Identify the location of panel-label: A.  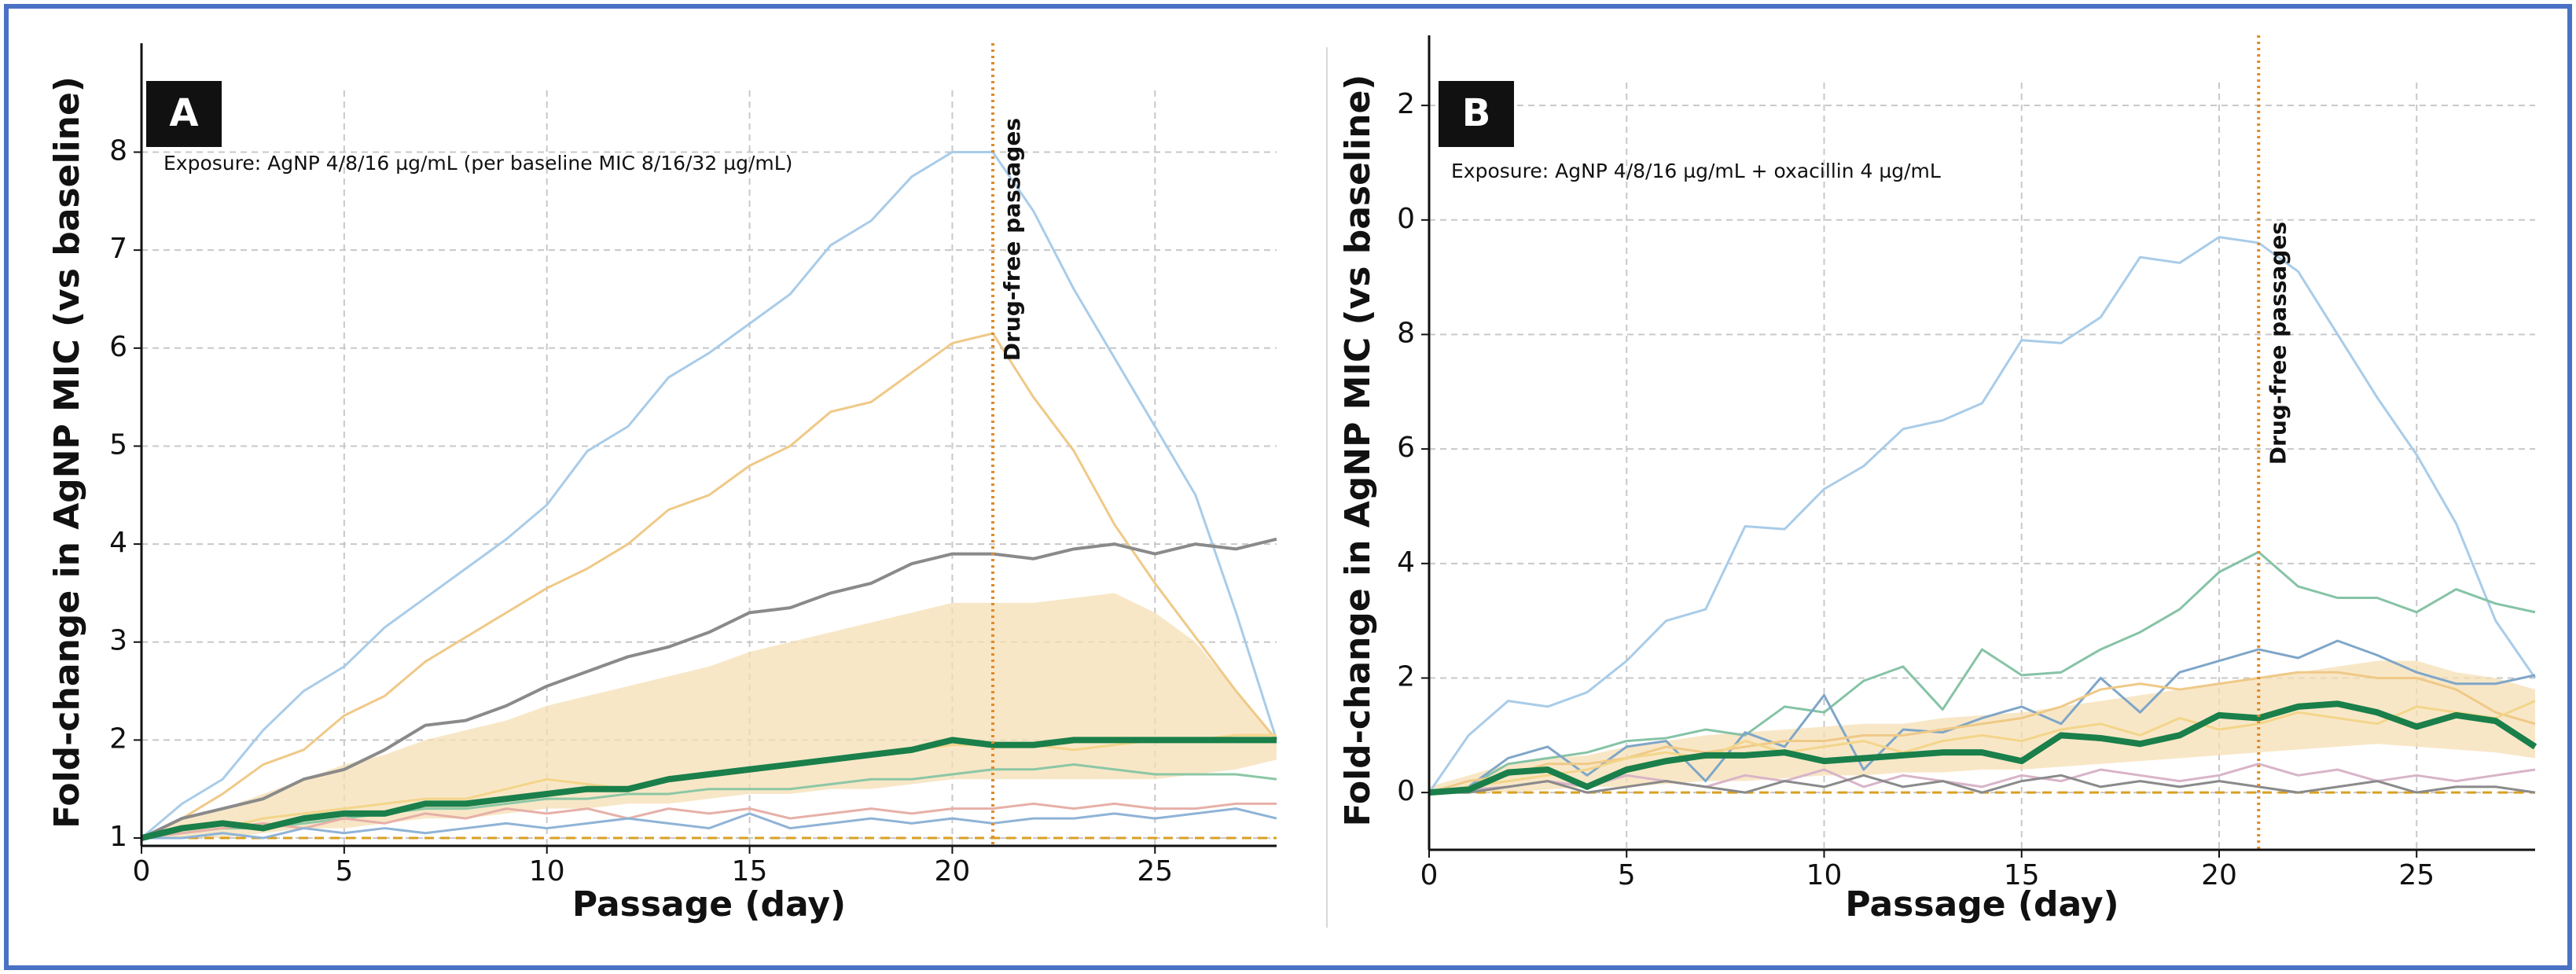
(183, 113).